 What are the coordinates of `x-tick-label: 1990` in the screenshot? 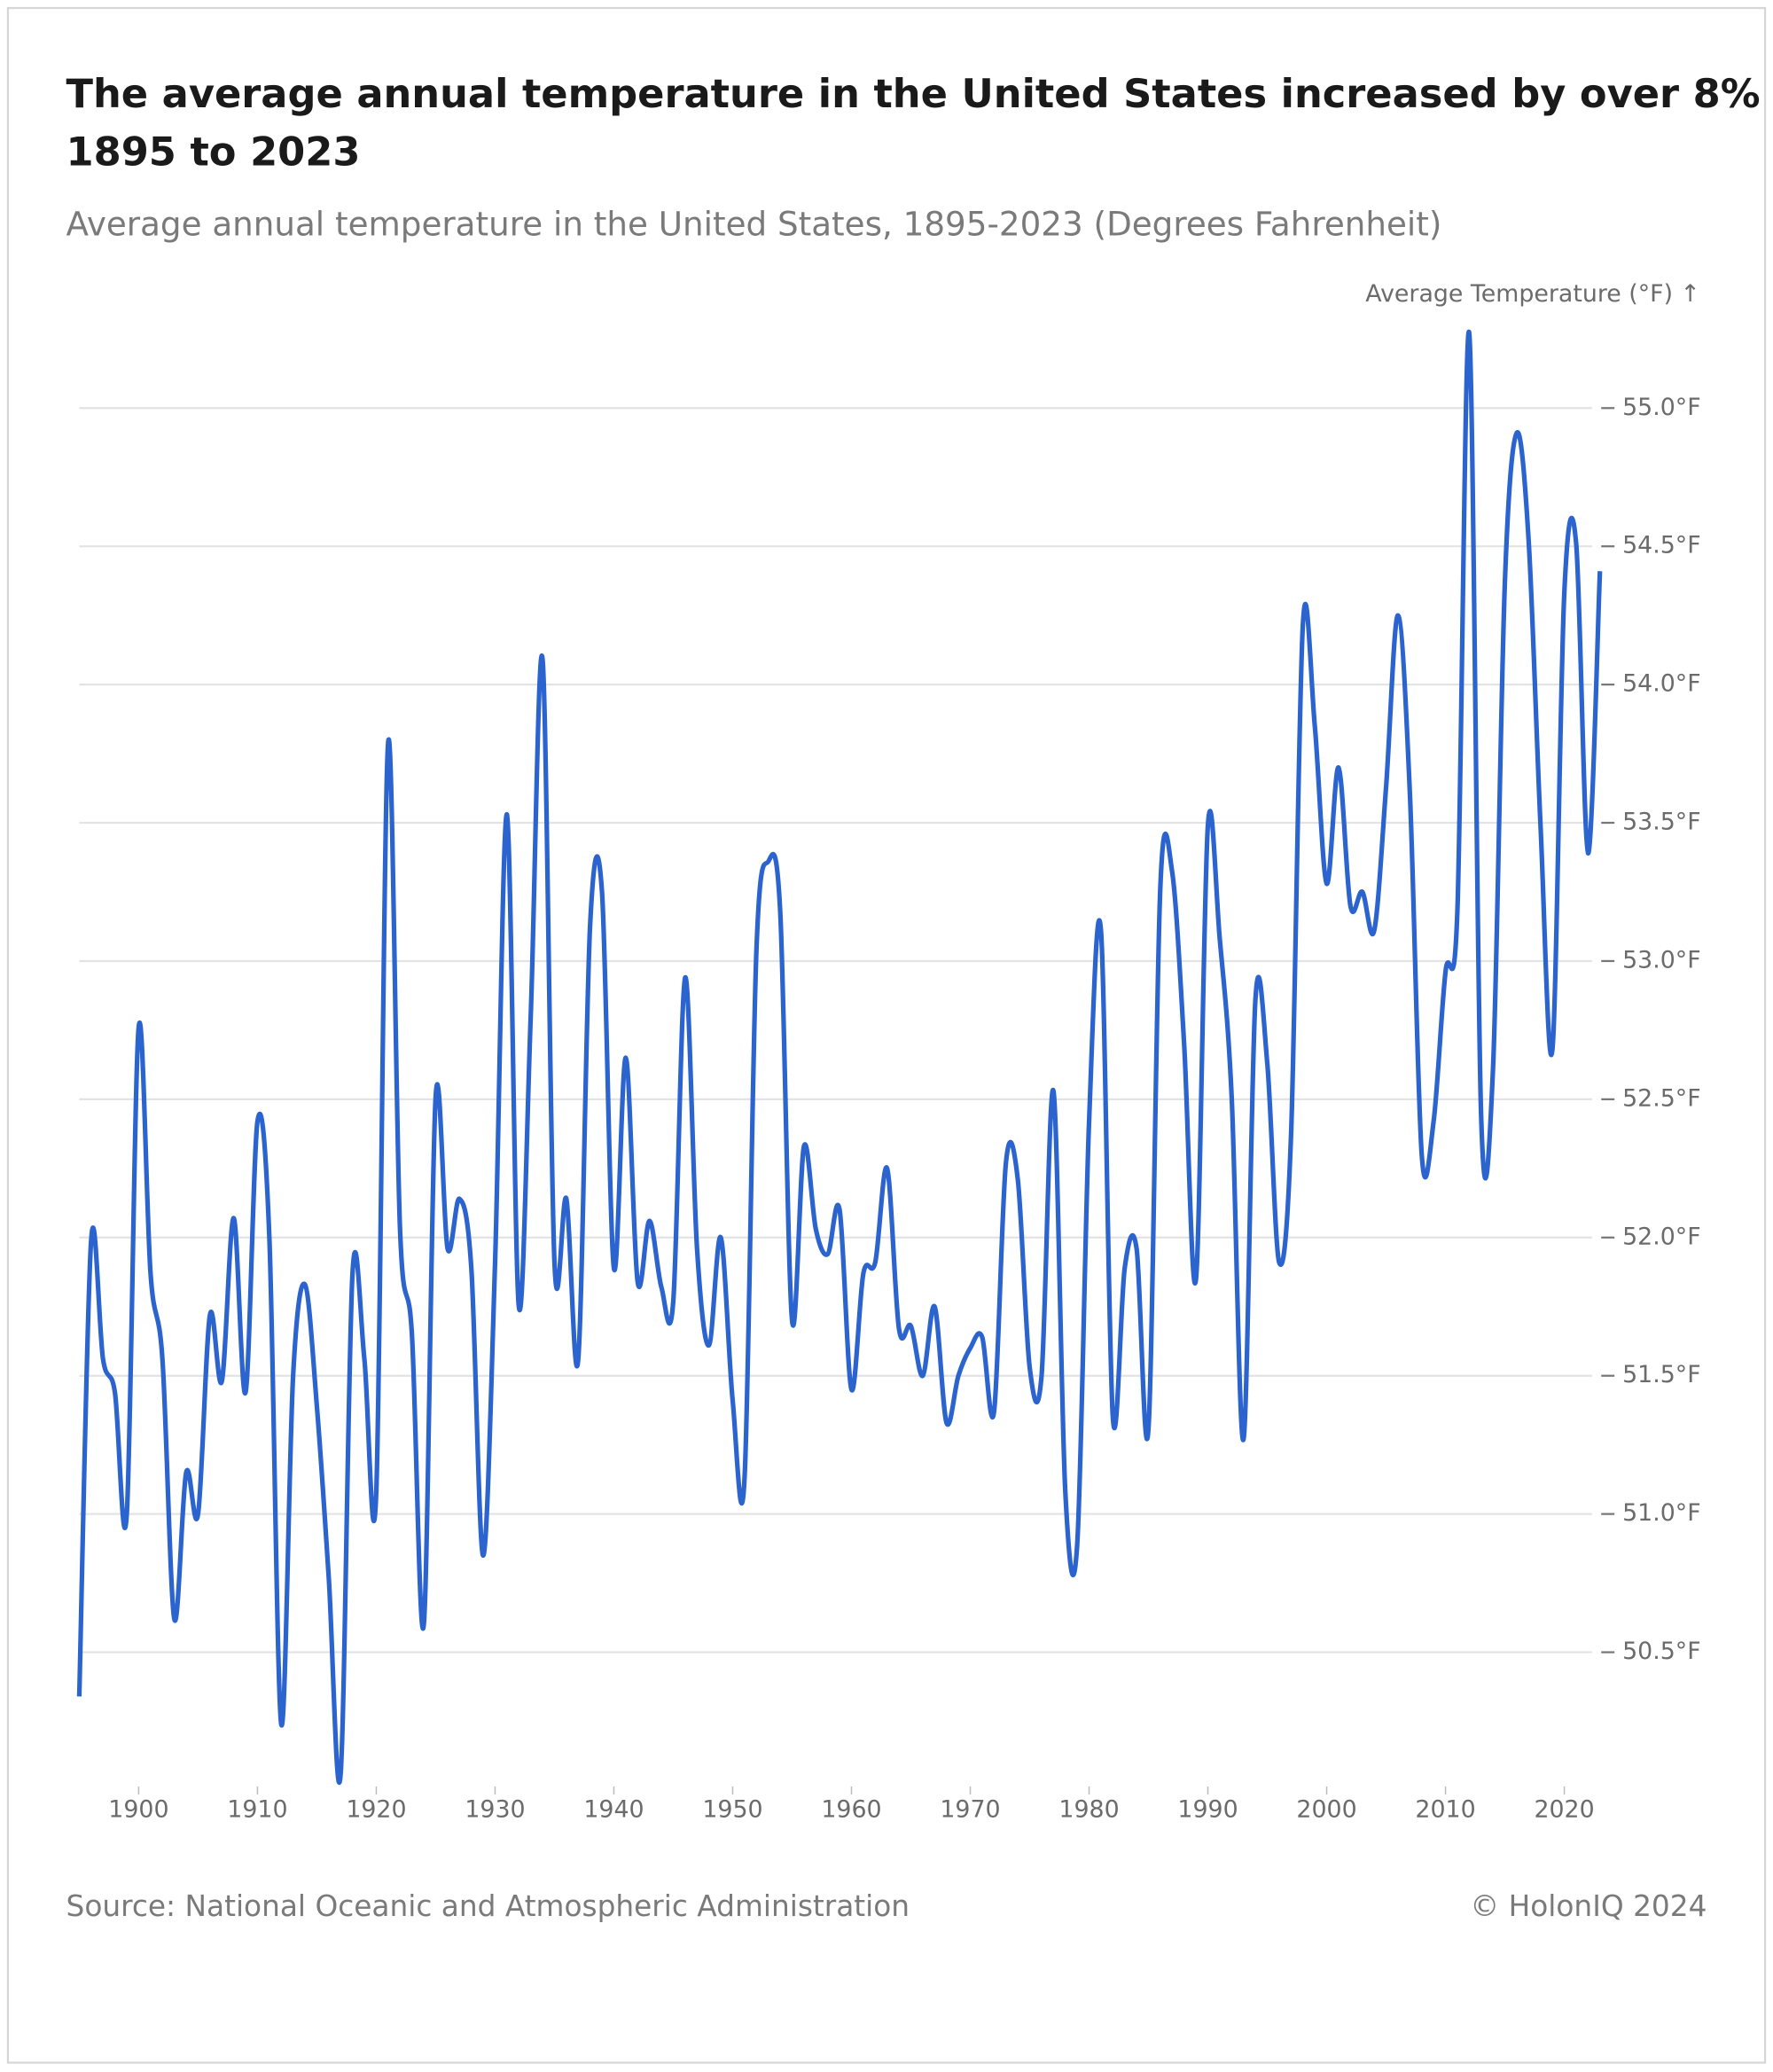 It's located at (1207, 1809).